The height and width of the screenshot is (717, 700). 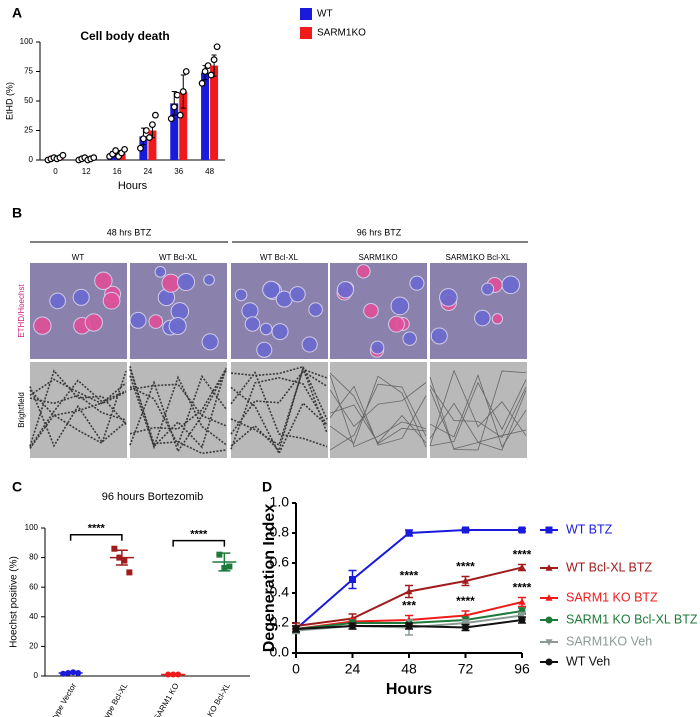 What do you see at coordinates (280, 532) in the screenshot?
I see `y-tick-label: 0.8` at bounding box center [280, 532].